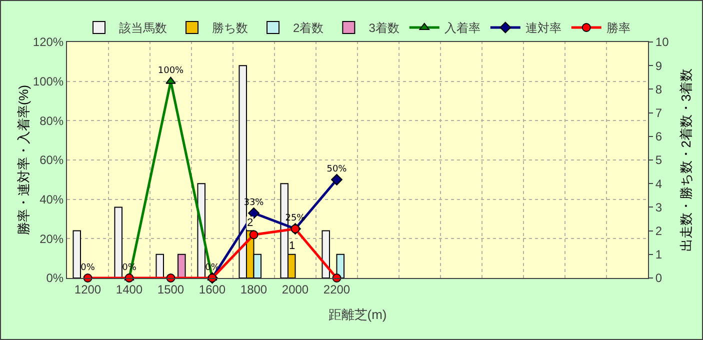 The image size is (703, 340). Describe the element at coordinates (658, 183) in the screenshot. I see `y2-tick-label: 4` at that location.